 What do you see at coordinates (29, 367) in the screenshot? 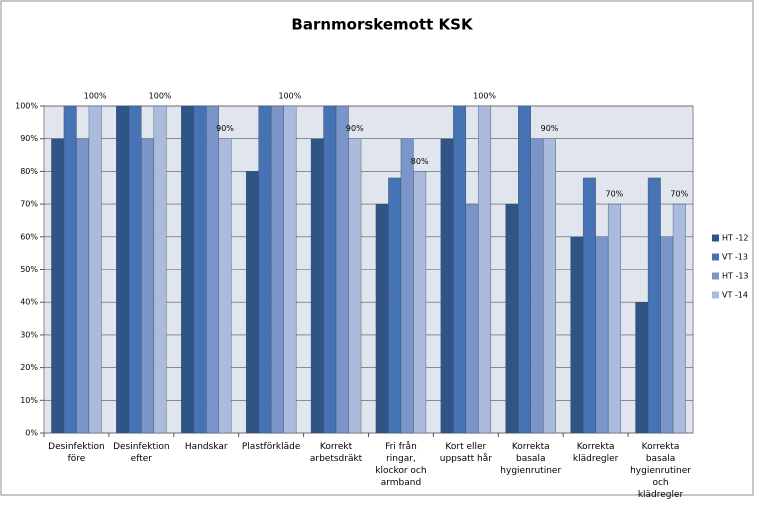
I see `y-tick-label: 20%` at bounding box center [29, 367].